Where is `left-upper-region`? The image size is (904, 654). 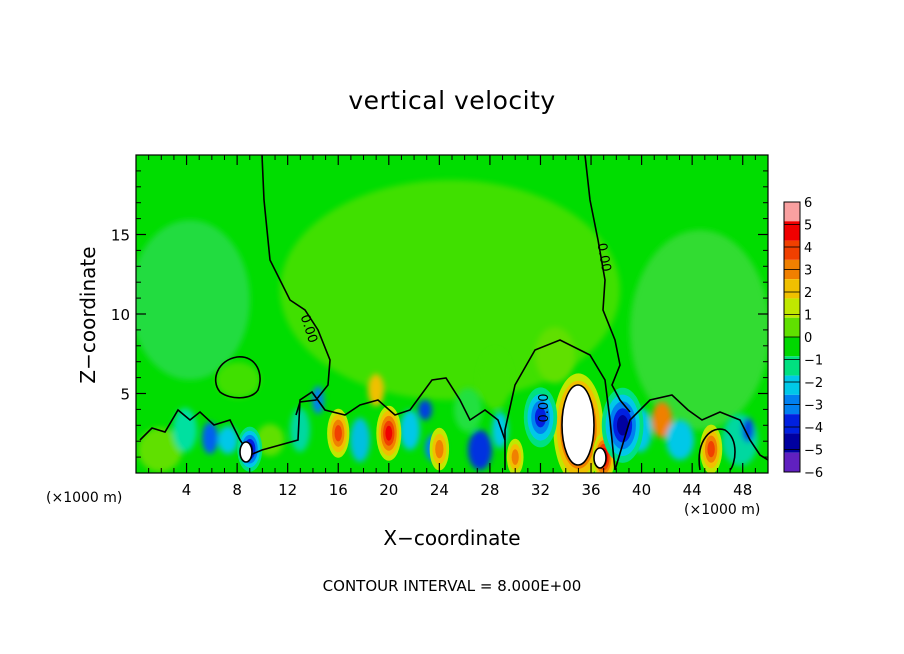 left-upper-region is located at coordinates (193, 300).